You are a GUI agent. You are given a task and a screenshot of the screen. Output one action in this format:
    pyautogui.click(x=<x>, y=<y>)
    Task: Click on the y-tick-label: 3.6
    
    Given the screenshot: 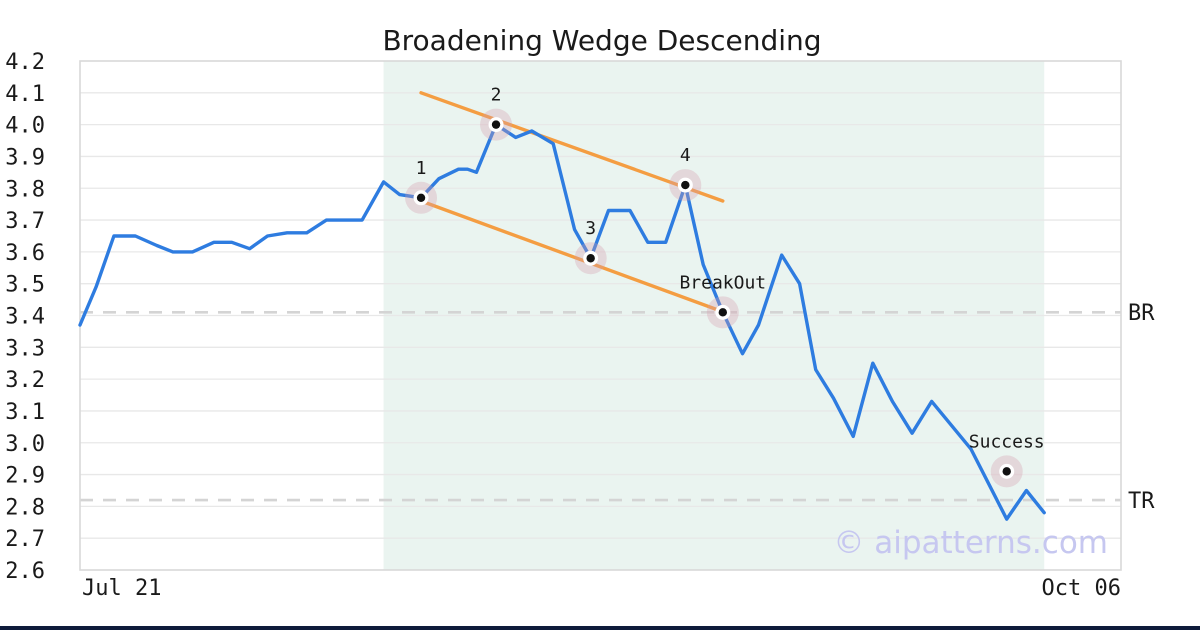 What is the action you would take?
    pyautogui.click(x=25, y=253)
    